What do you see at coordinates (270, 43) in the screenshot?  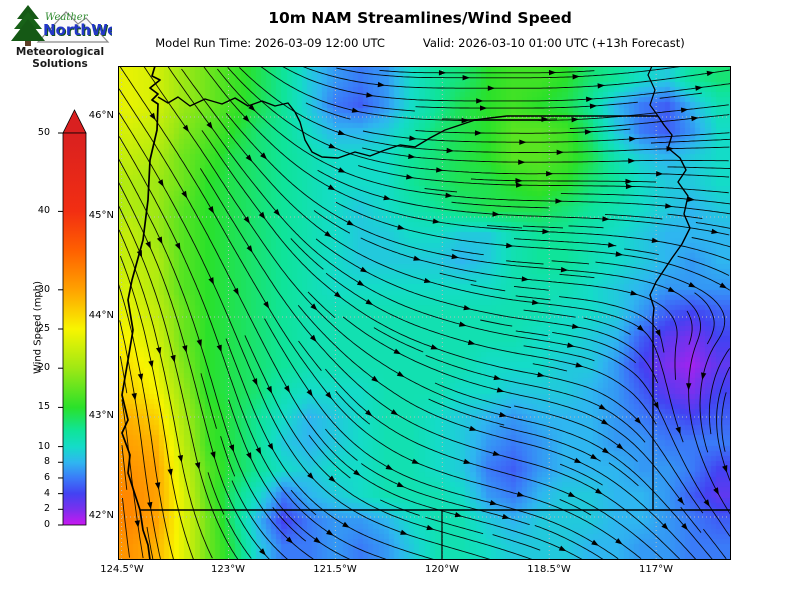 I see `model-run-time: Model Run Time: 2026-03-09 12:00 UTC` at bounding box center [270, 43].